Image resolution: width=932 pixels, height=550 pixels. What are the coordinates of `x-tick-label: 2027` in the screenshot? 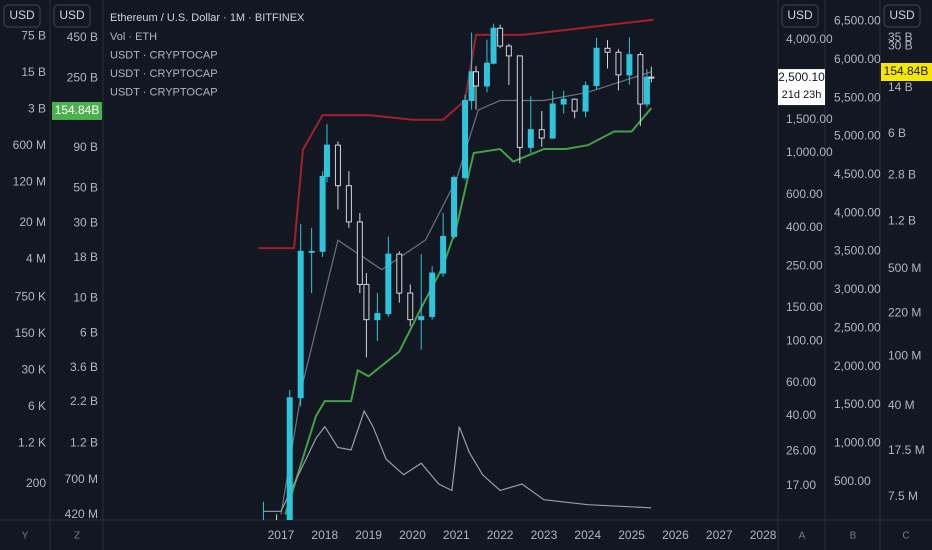 It's located at (719, 535).